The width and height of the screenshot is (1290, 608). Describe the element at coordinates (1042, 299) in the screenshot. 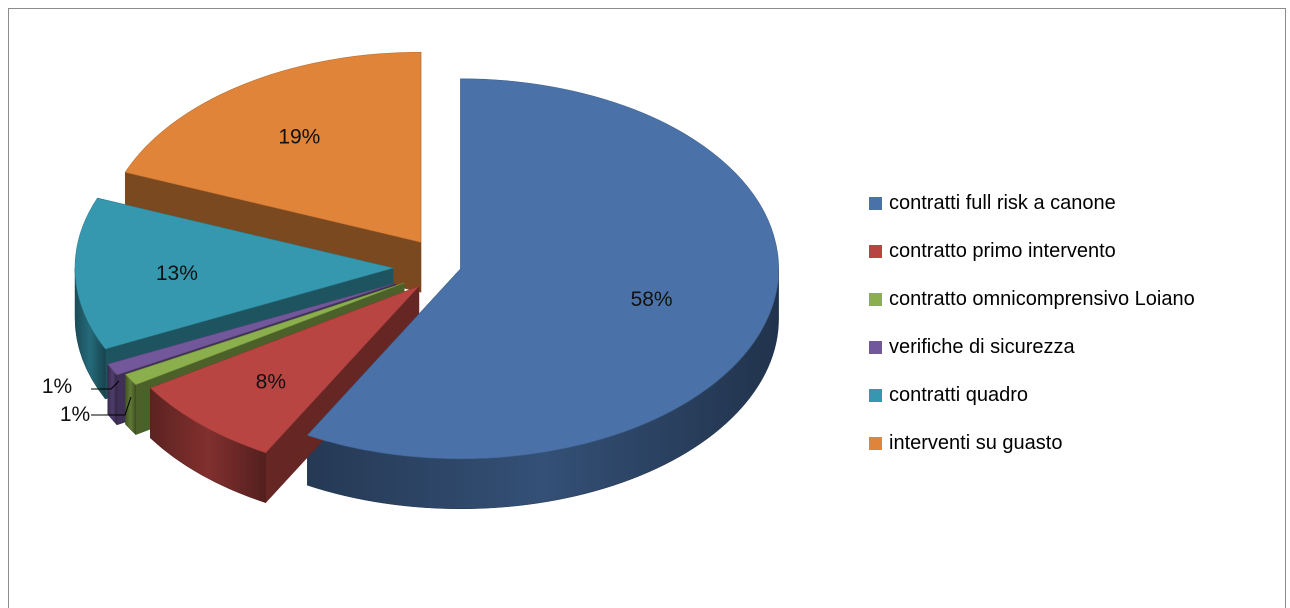

I see `legend-label: contratto omnicomprensivo Loiano` at that location.